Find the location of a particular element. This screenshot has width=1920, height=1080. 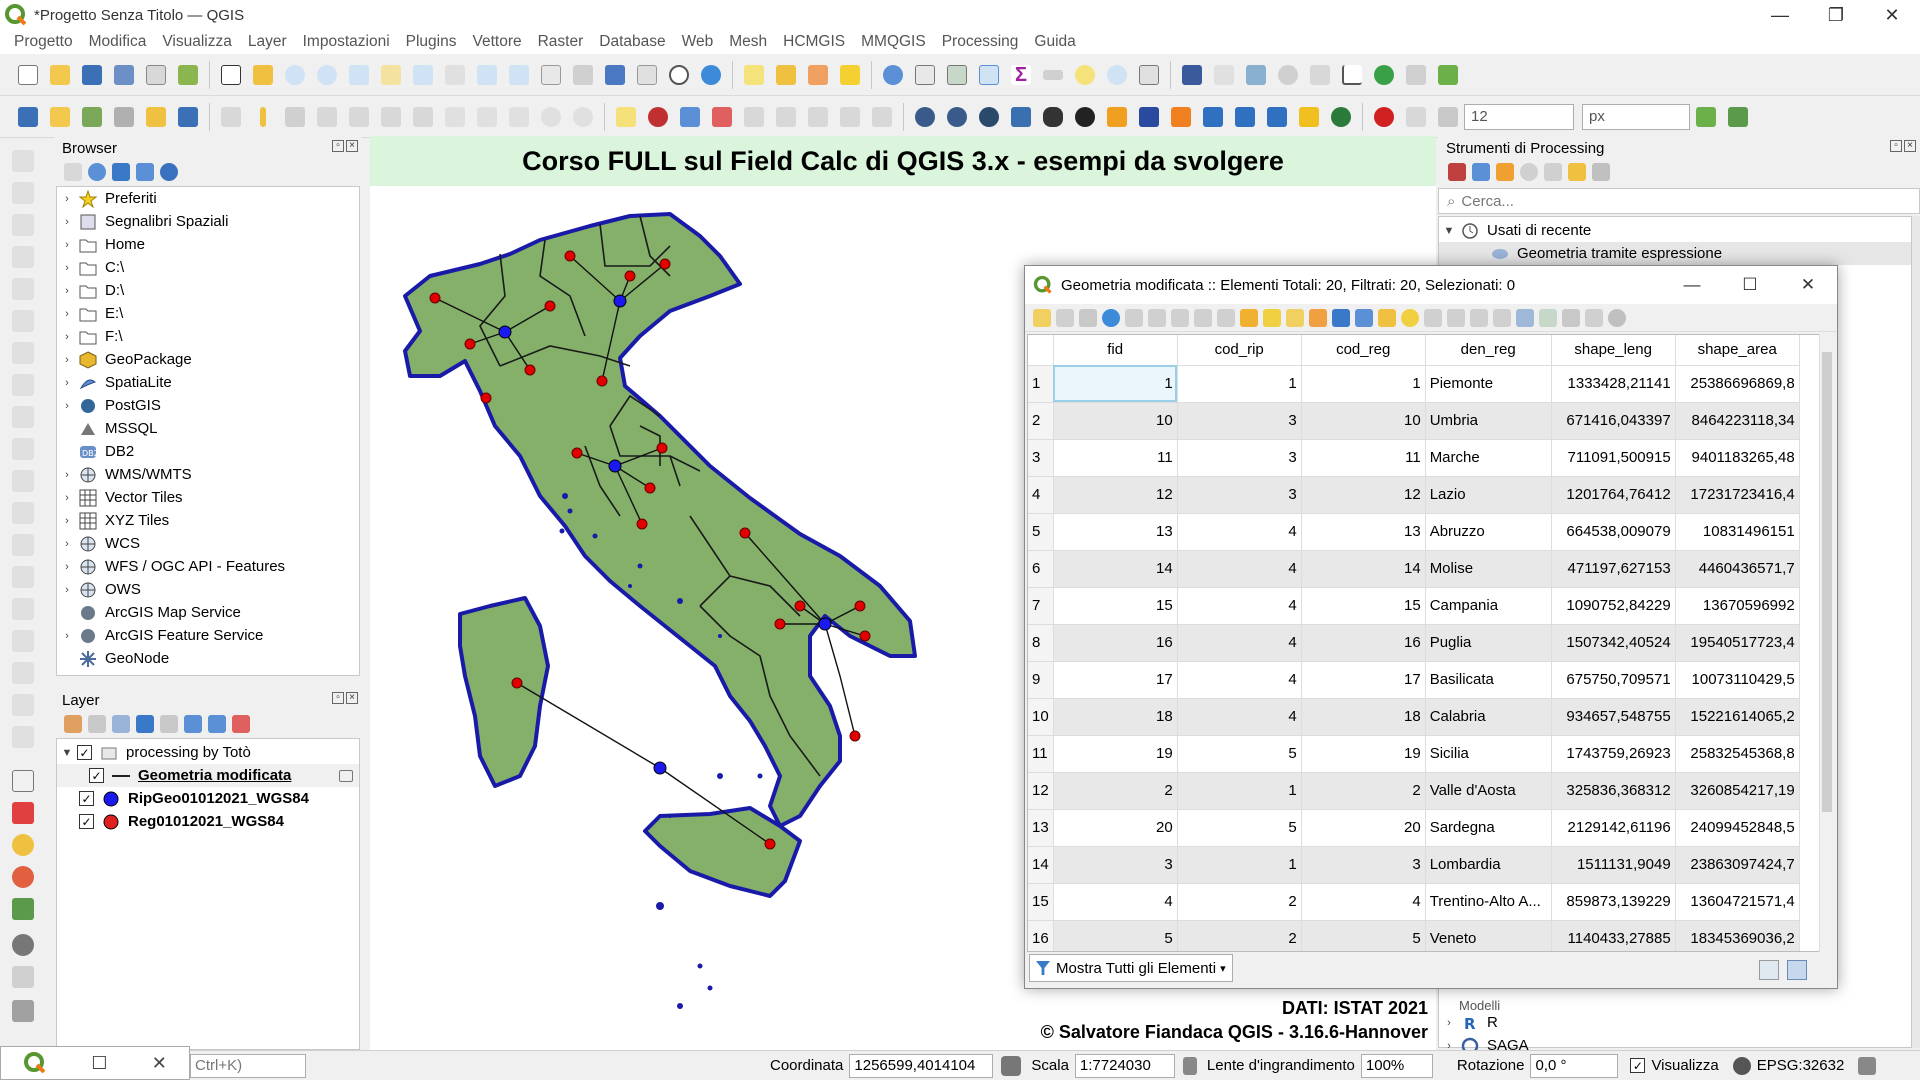

undo-icon is located at coordinates (551, 117).